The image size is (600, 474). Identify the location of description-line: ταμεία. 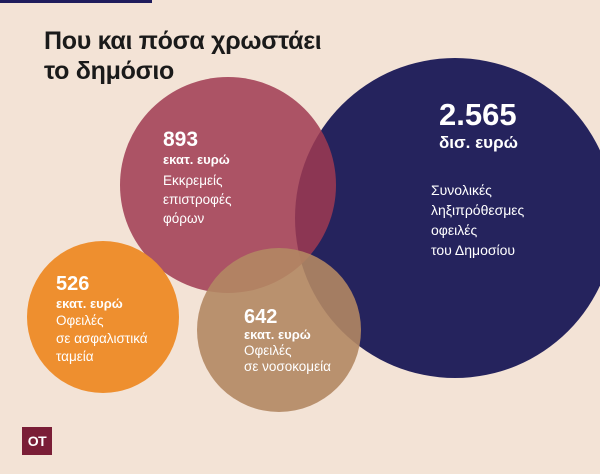
(75, 356).